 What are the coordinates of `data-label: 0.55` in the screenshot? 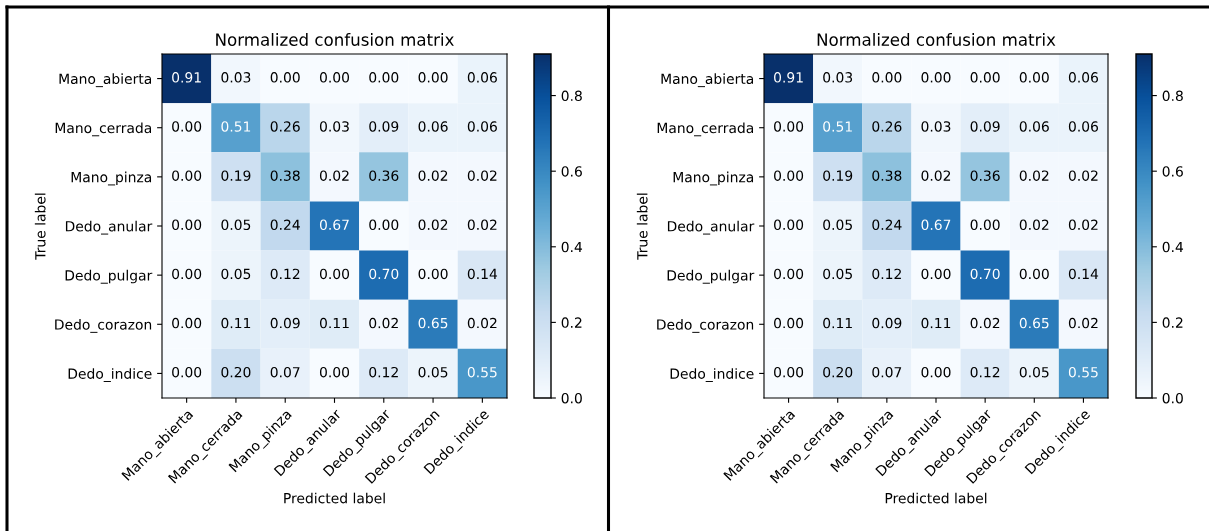 It's located at (1083, 372).